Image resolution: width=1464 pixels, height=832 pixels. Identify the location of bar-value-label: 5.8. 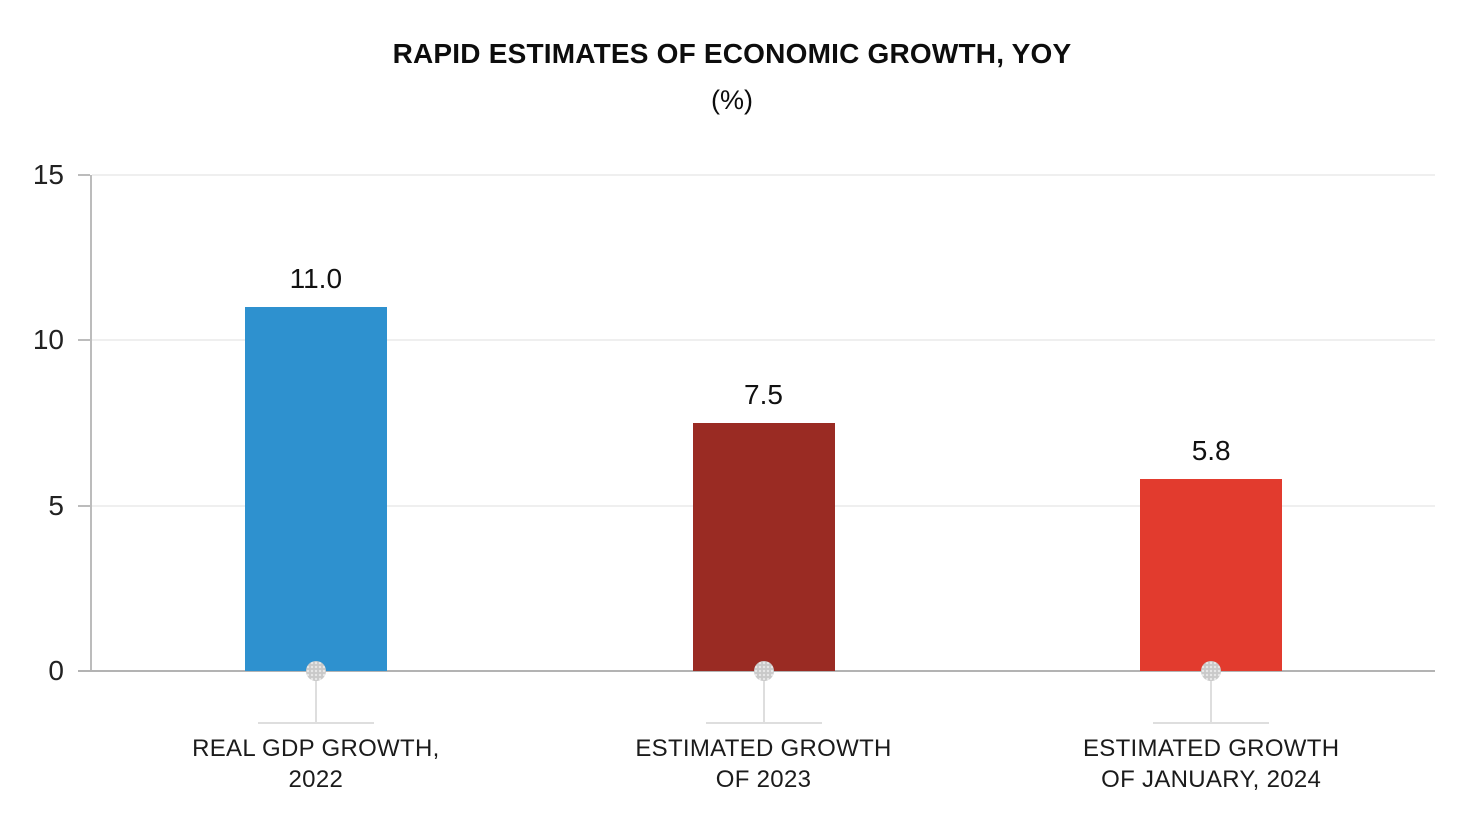
(1211, 450).